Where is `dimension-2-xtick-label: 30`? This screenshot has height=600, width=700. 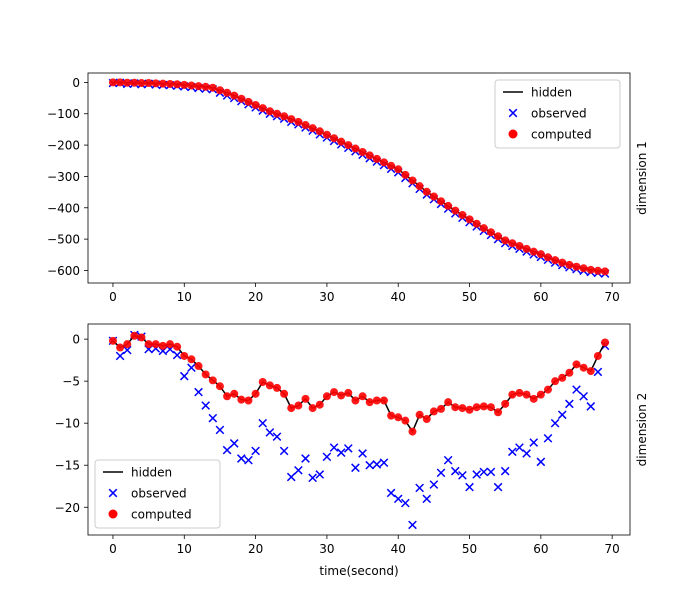 dimension-2-xtick-label: 30 is located at coordinates (326, 549).